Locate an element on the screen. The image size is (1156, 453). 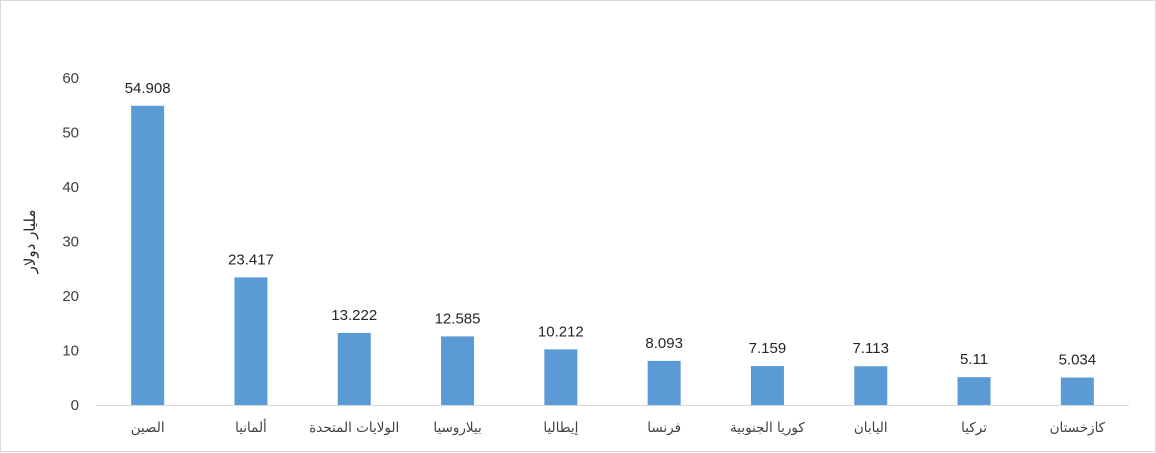
bar-value-label: 5.034 is located at coordinates (1078, 360).